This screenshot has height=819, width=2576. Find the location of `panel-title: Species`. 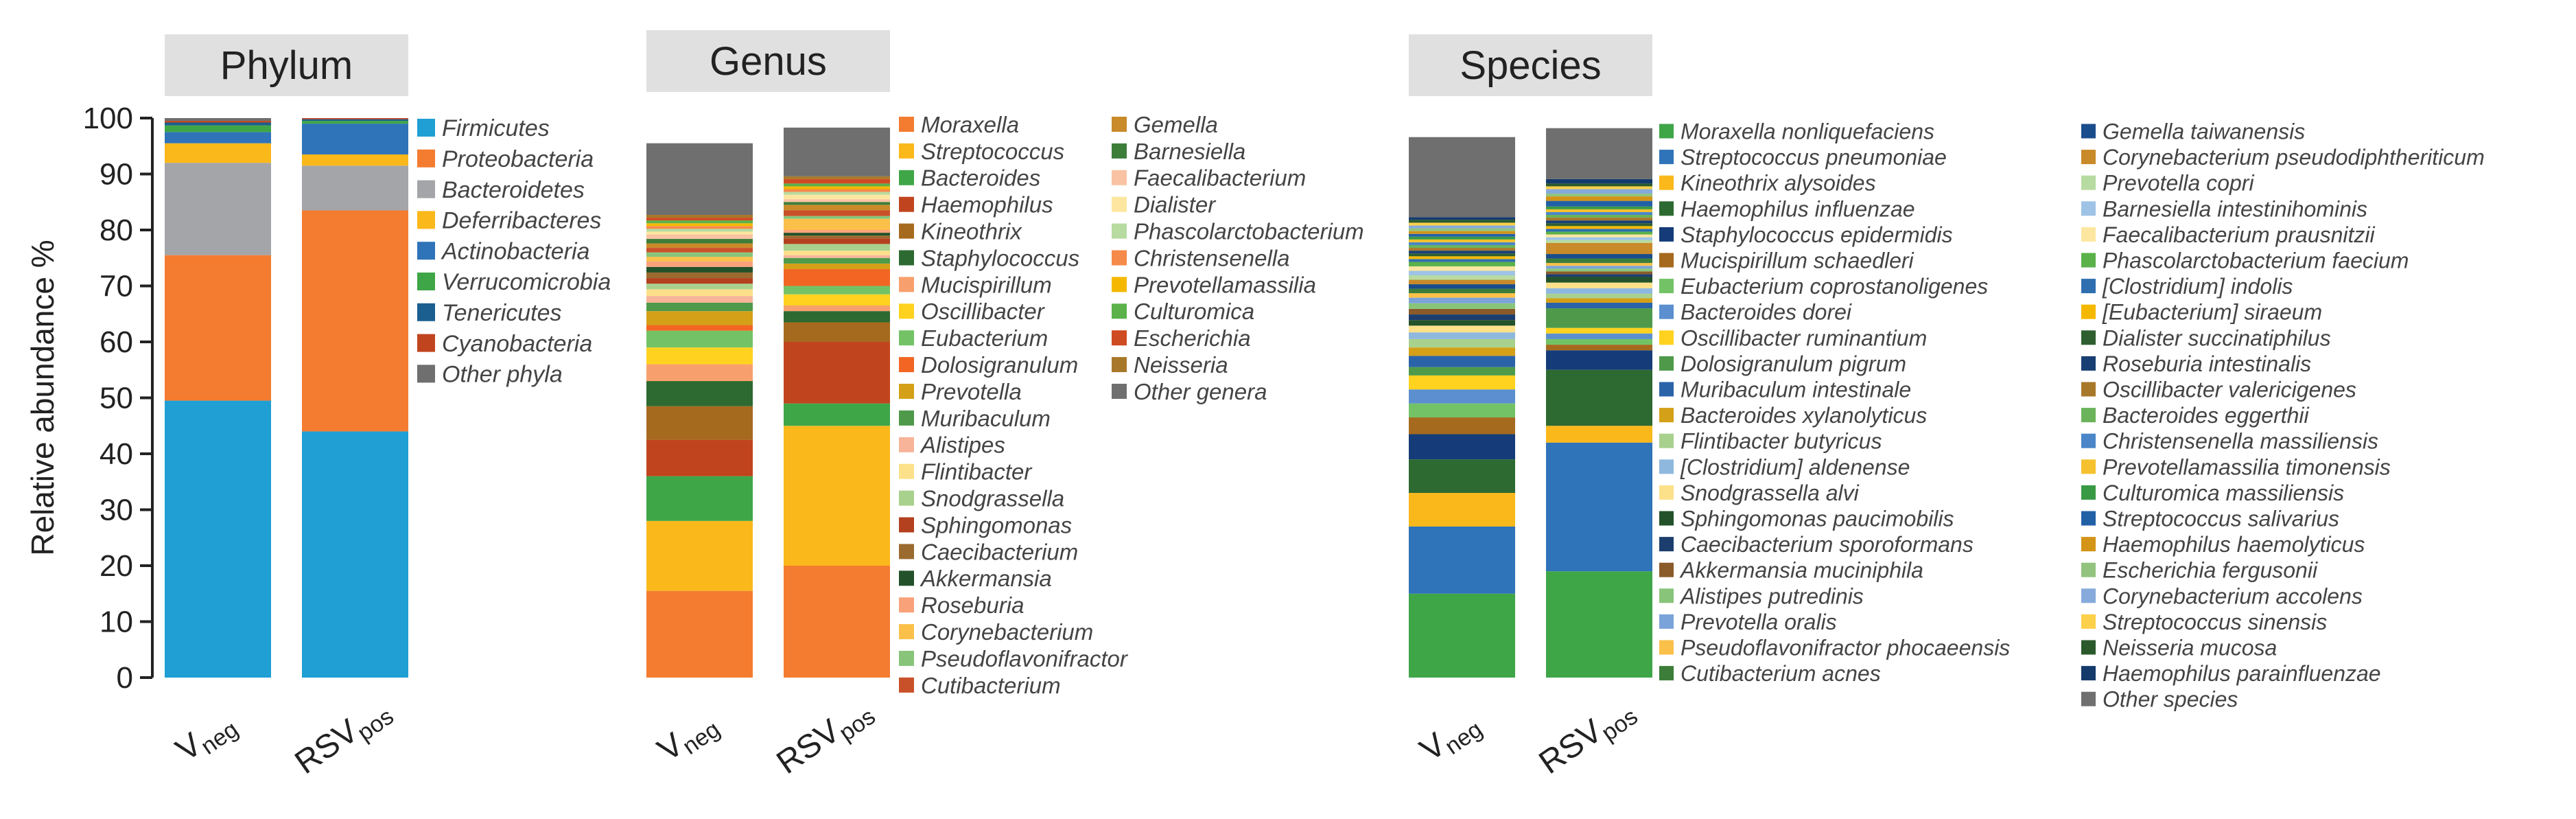

panel-title: Species is located at coordinates (1530, 65).